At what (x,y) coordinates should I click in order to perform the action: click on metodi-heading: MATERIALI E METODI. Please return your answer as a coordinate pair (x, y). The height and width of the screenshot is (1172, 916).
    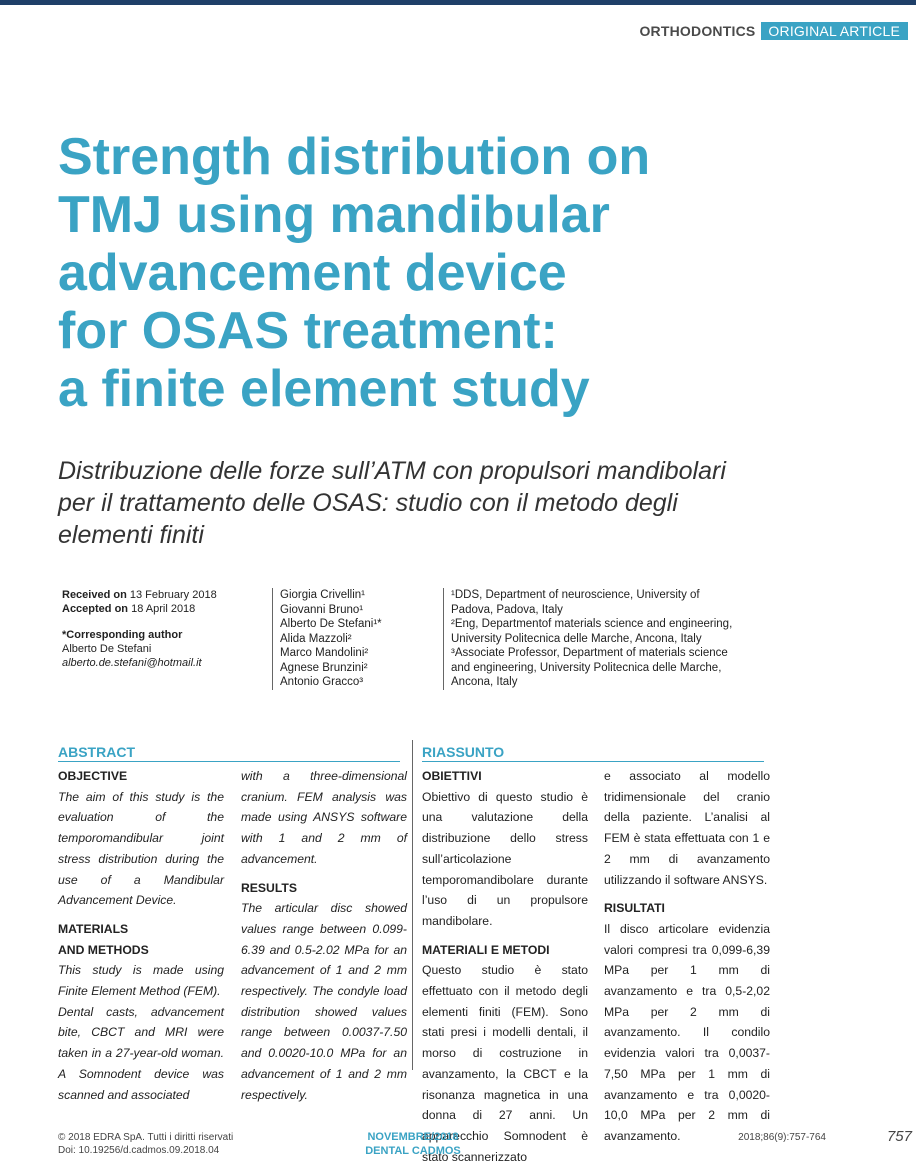
    Looking at the image, I should click on (486, 949).